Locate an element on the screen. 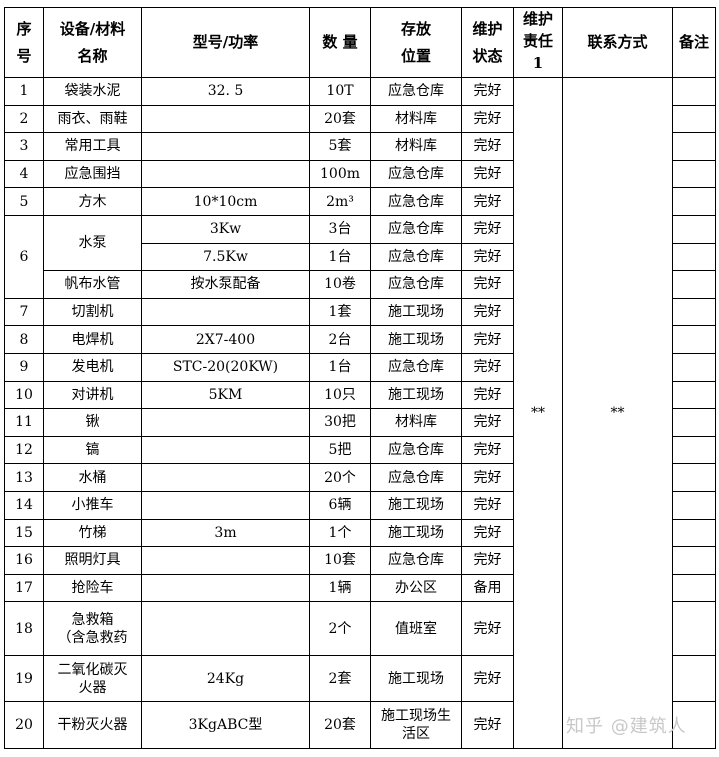 This screenshot has width=719, height=757. header-responsibility: 维护 责任 1 is located at coordinates (538, 42).